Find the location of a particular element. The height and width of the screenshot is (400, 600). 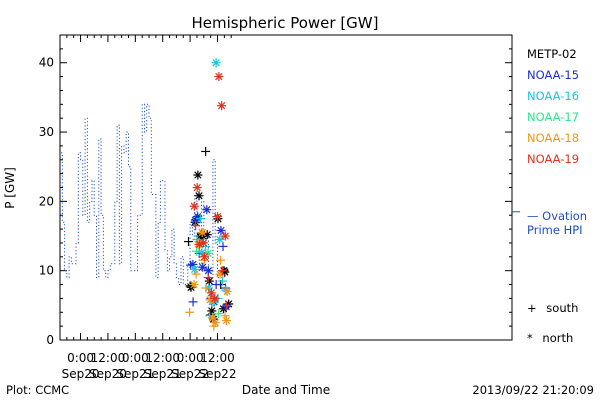

marker-south-label: south is located at coordinates (562, 308).